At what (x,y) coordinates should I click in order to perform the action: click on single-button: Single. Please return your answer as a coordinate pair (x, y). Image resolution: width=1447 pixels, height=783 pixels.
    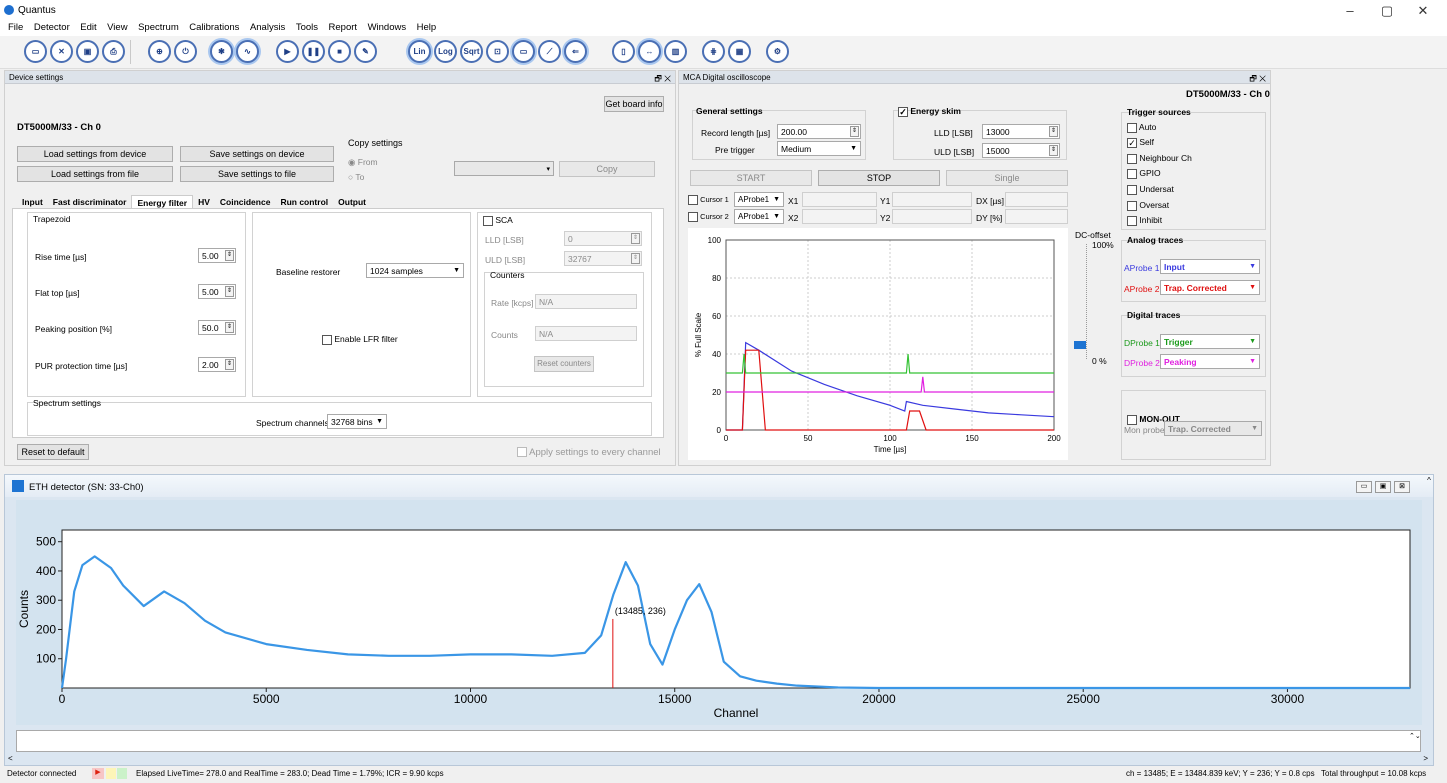
    Looking at the image, I should click on (1007, 178).